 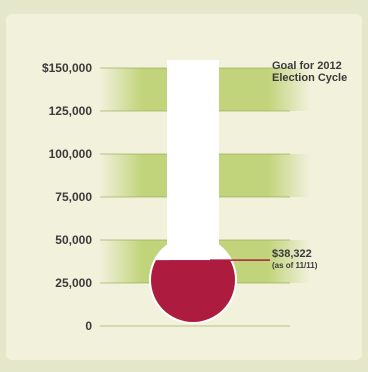 What do you see at coordinates (309, 78) in the screenshot?
I see `goal-label-line2: Election Cycle` at bounding box center [309, 78].